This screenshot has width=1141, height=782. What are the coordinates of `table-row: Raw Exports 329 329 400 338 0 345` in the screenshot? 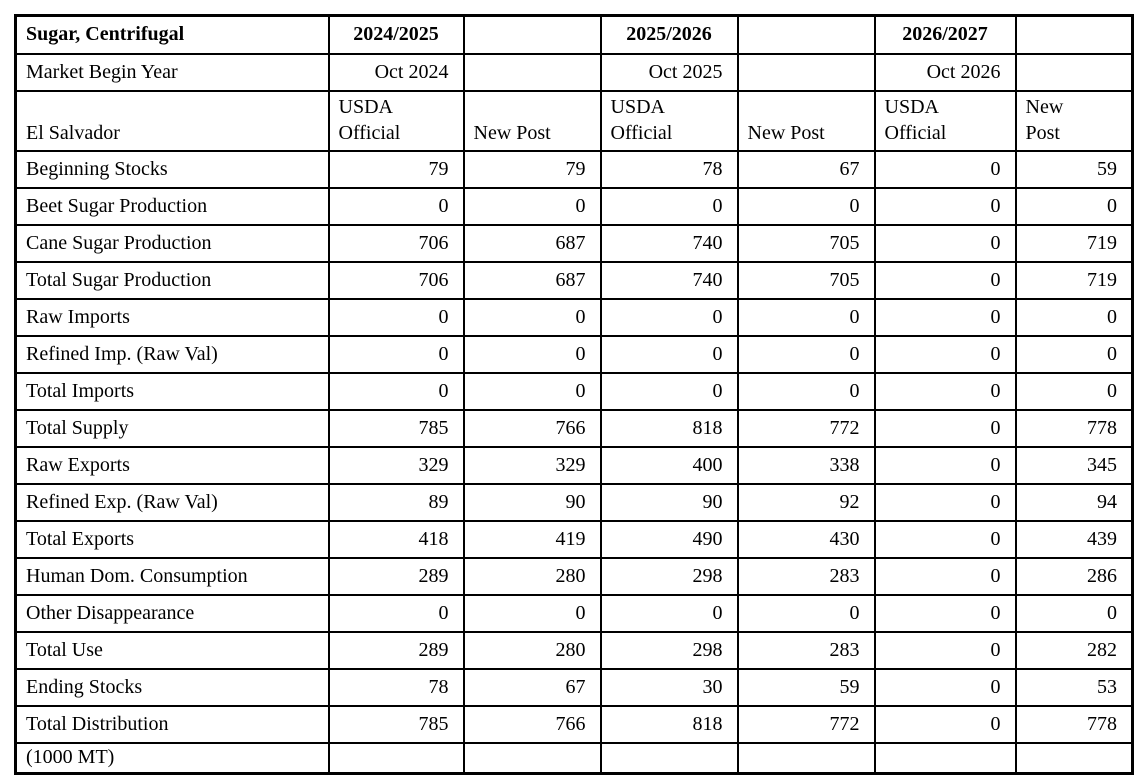 It's located at (574, 465).